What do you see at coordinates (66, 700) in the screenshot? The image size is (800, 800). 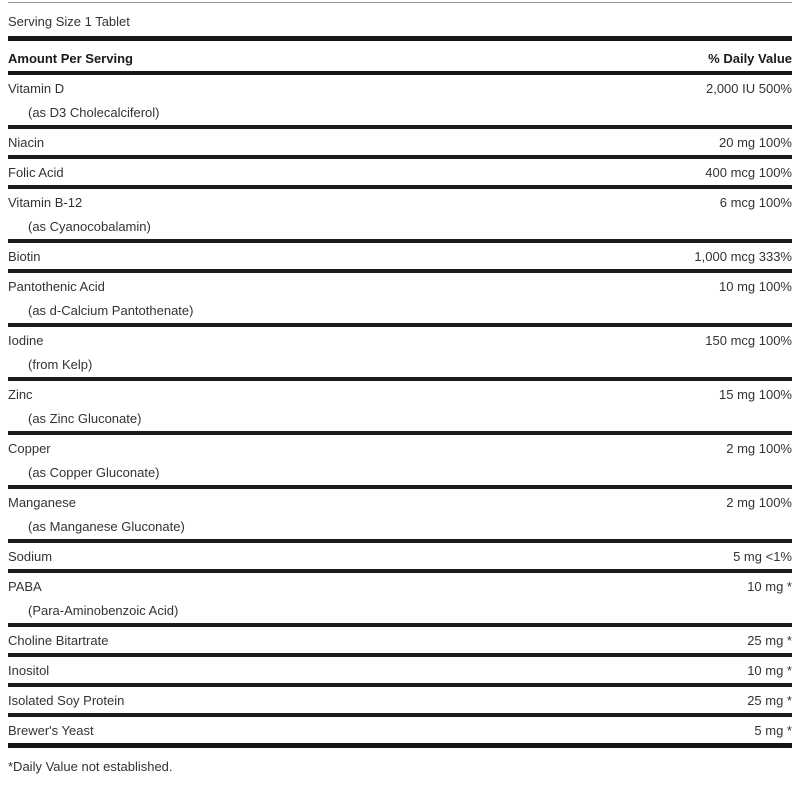 I see `nutrient-name: Isolated Soy Protein` at bounding box center [66, 700].